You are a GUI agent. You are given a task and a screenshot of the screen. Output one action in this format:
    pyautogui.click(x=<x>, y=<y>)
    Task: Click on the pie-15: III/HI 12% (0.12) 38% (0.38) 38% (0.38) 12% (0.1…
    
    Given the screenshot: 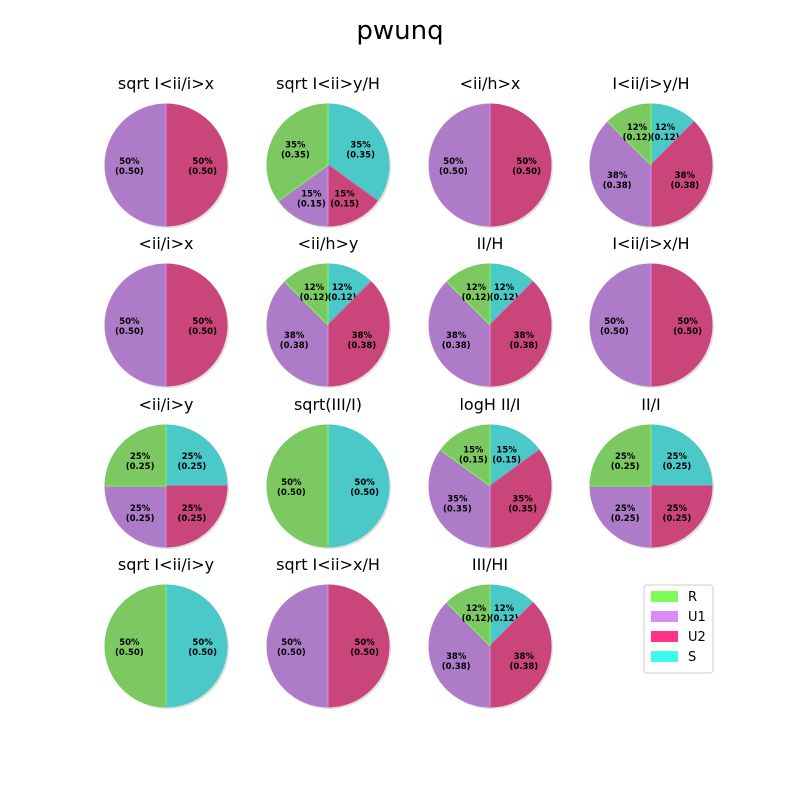 What is the action you would take?
    pyautogui.click(x=490, y=632)
    